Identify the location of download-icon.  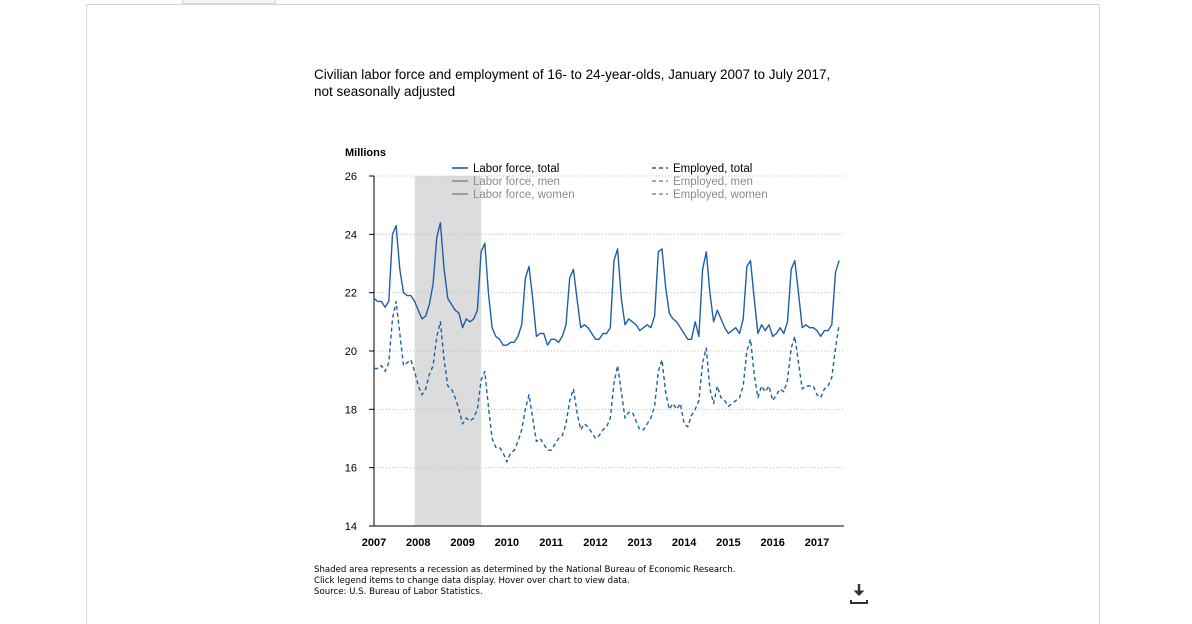
(859, 594).